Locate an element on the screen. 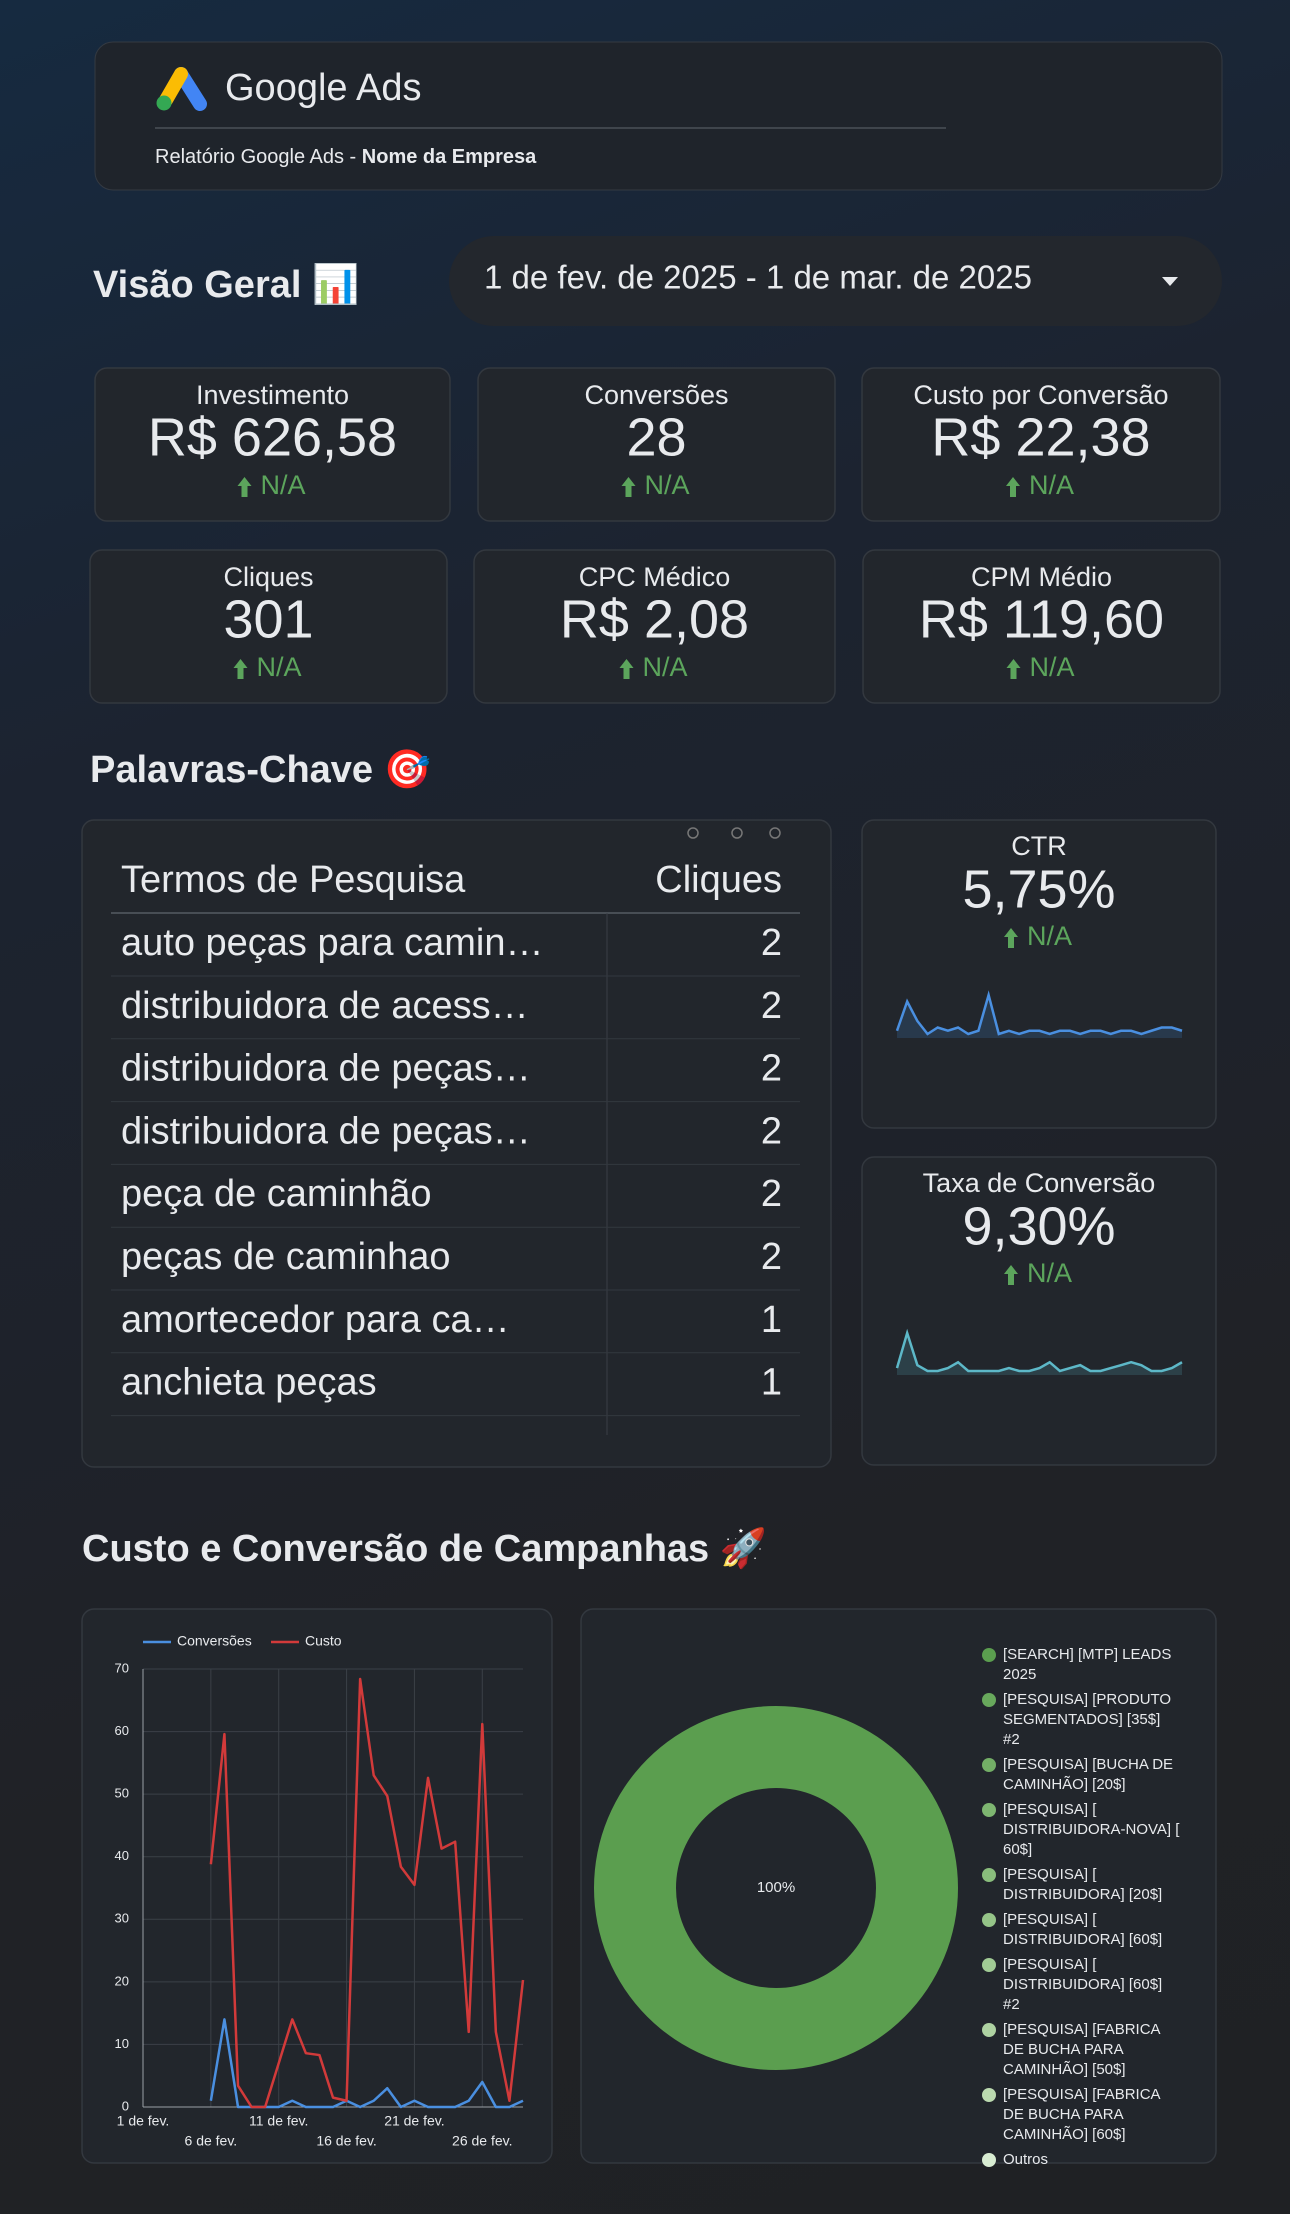 This screenshot has height=2214, width=1290. subtitle-prefix: Relatório Google Ads - is located at coordinates (258, 157).